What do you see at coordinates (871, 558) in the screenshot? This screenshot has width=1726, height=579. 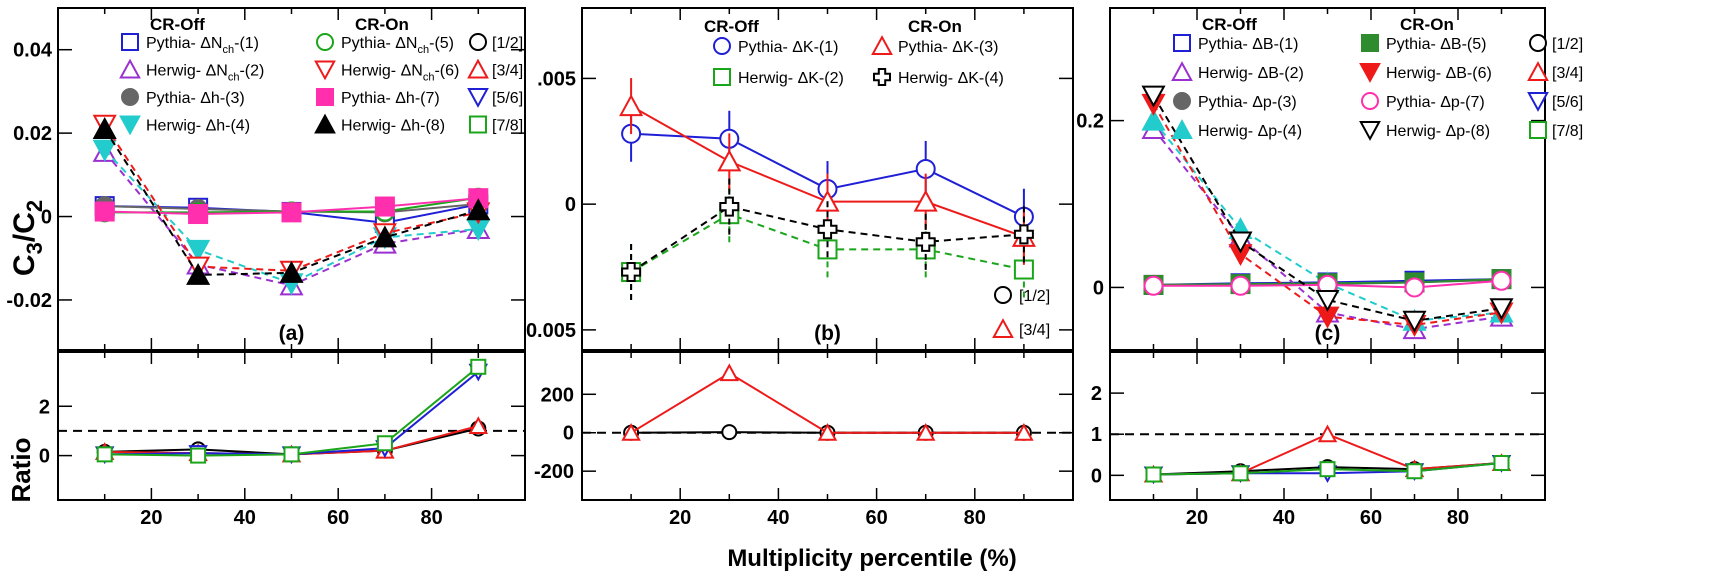 I see `x-axis-label: Multiplicity percentile (%)` at bounding box center [871, 558].